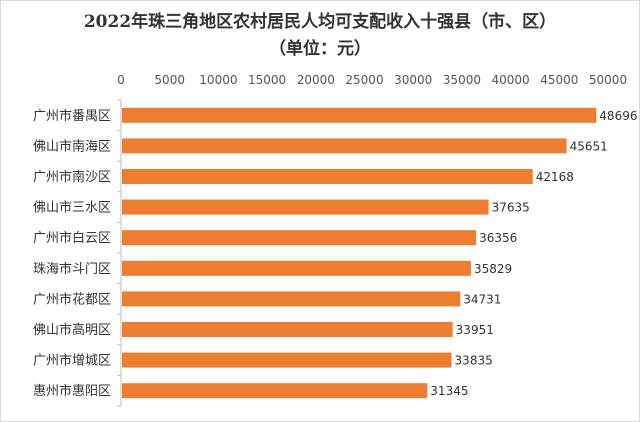 This screenshot has width=640, height=422. What do you see at coordinates (72, 299) in the screenshot?
I see `category-label: 广州市花都区` at bounding box center [72, 299].